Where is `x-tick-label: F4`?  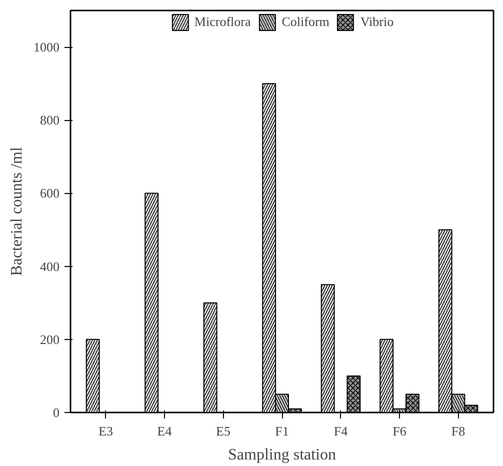 x-tick-label: F4 is located at coordinates (341, 431).